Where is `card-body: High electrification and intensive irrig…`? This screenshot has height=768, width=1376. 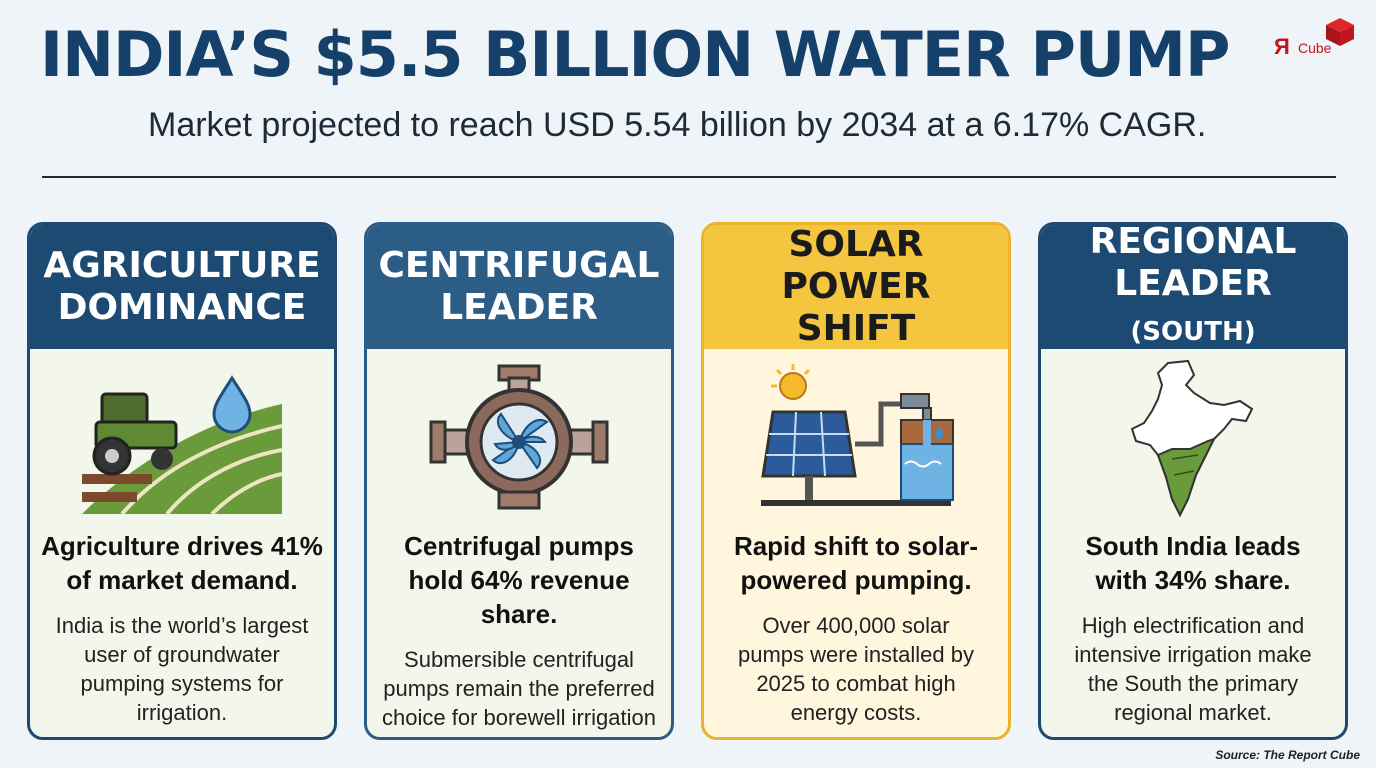
card-body: High electrification and intensive irrig… is located at coordinates (1193, 669).